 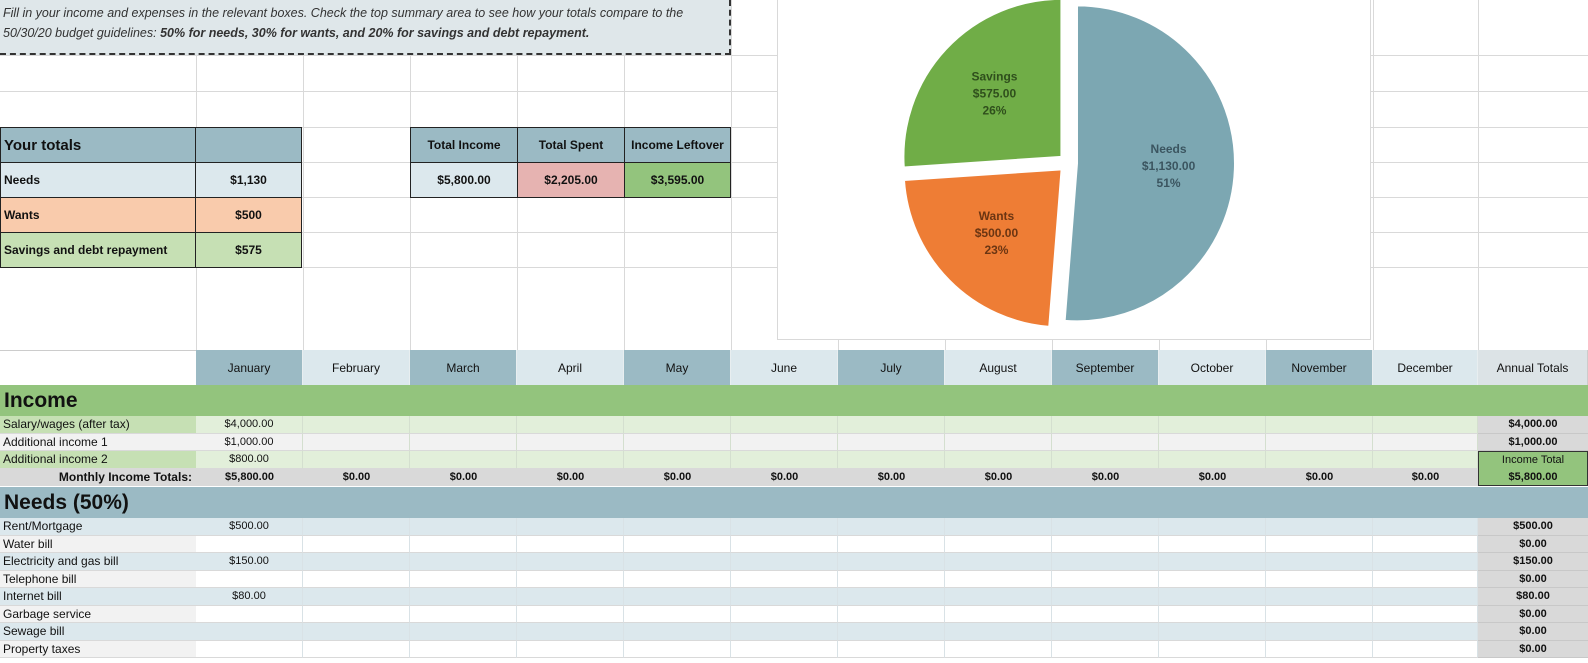 What do you see at coordinates (249, 562) in the screenshot?
I see `needs-cell-january: $150.00` at bounding box center [249, 562].